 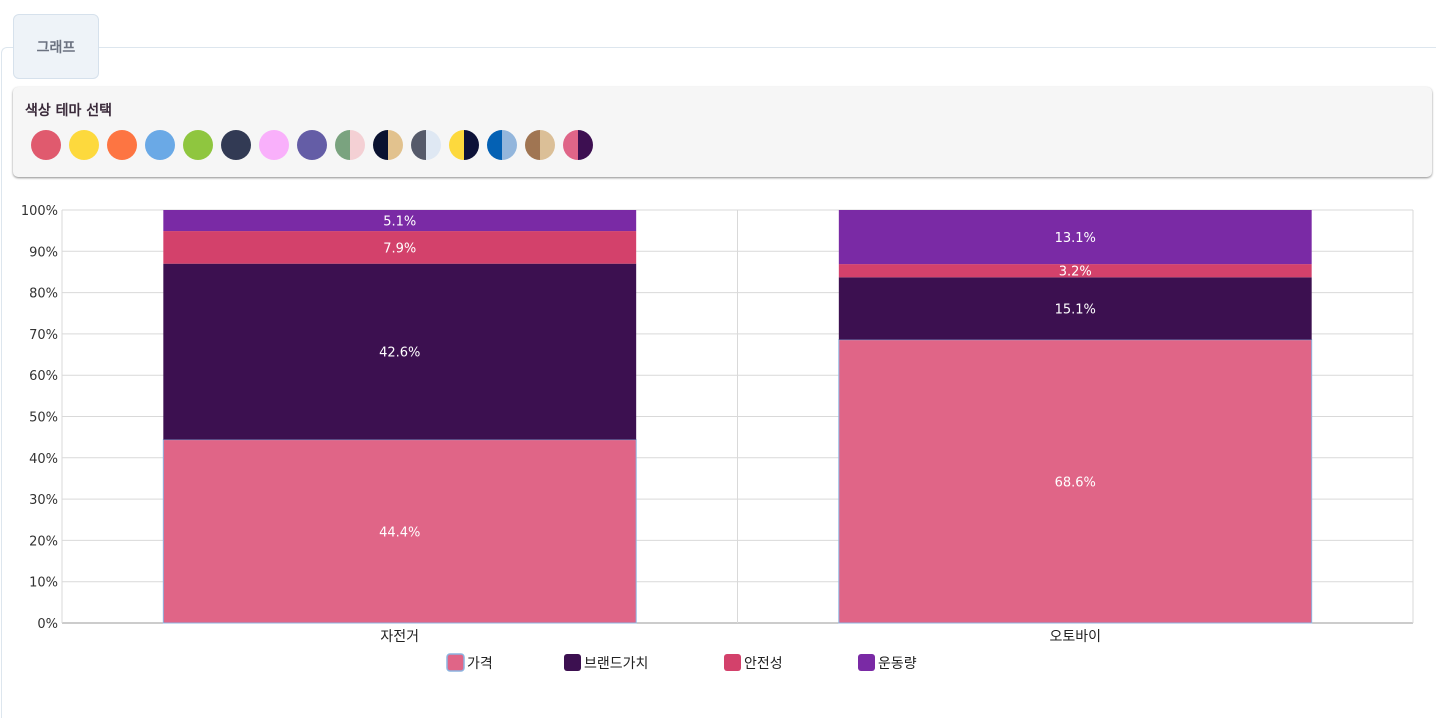 What do you see at coordinates (897, 664) in the screenshot?
I see `legend-label: 운동량` at bounding box center [897, 664].